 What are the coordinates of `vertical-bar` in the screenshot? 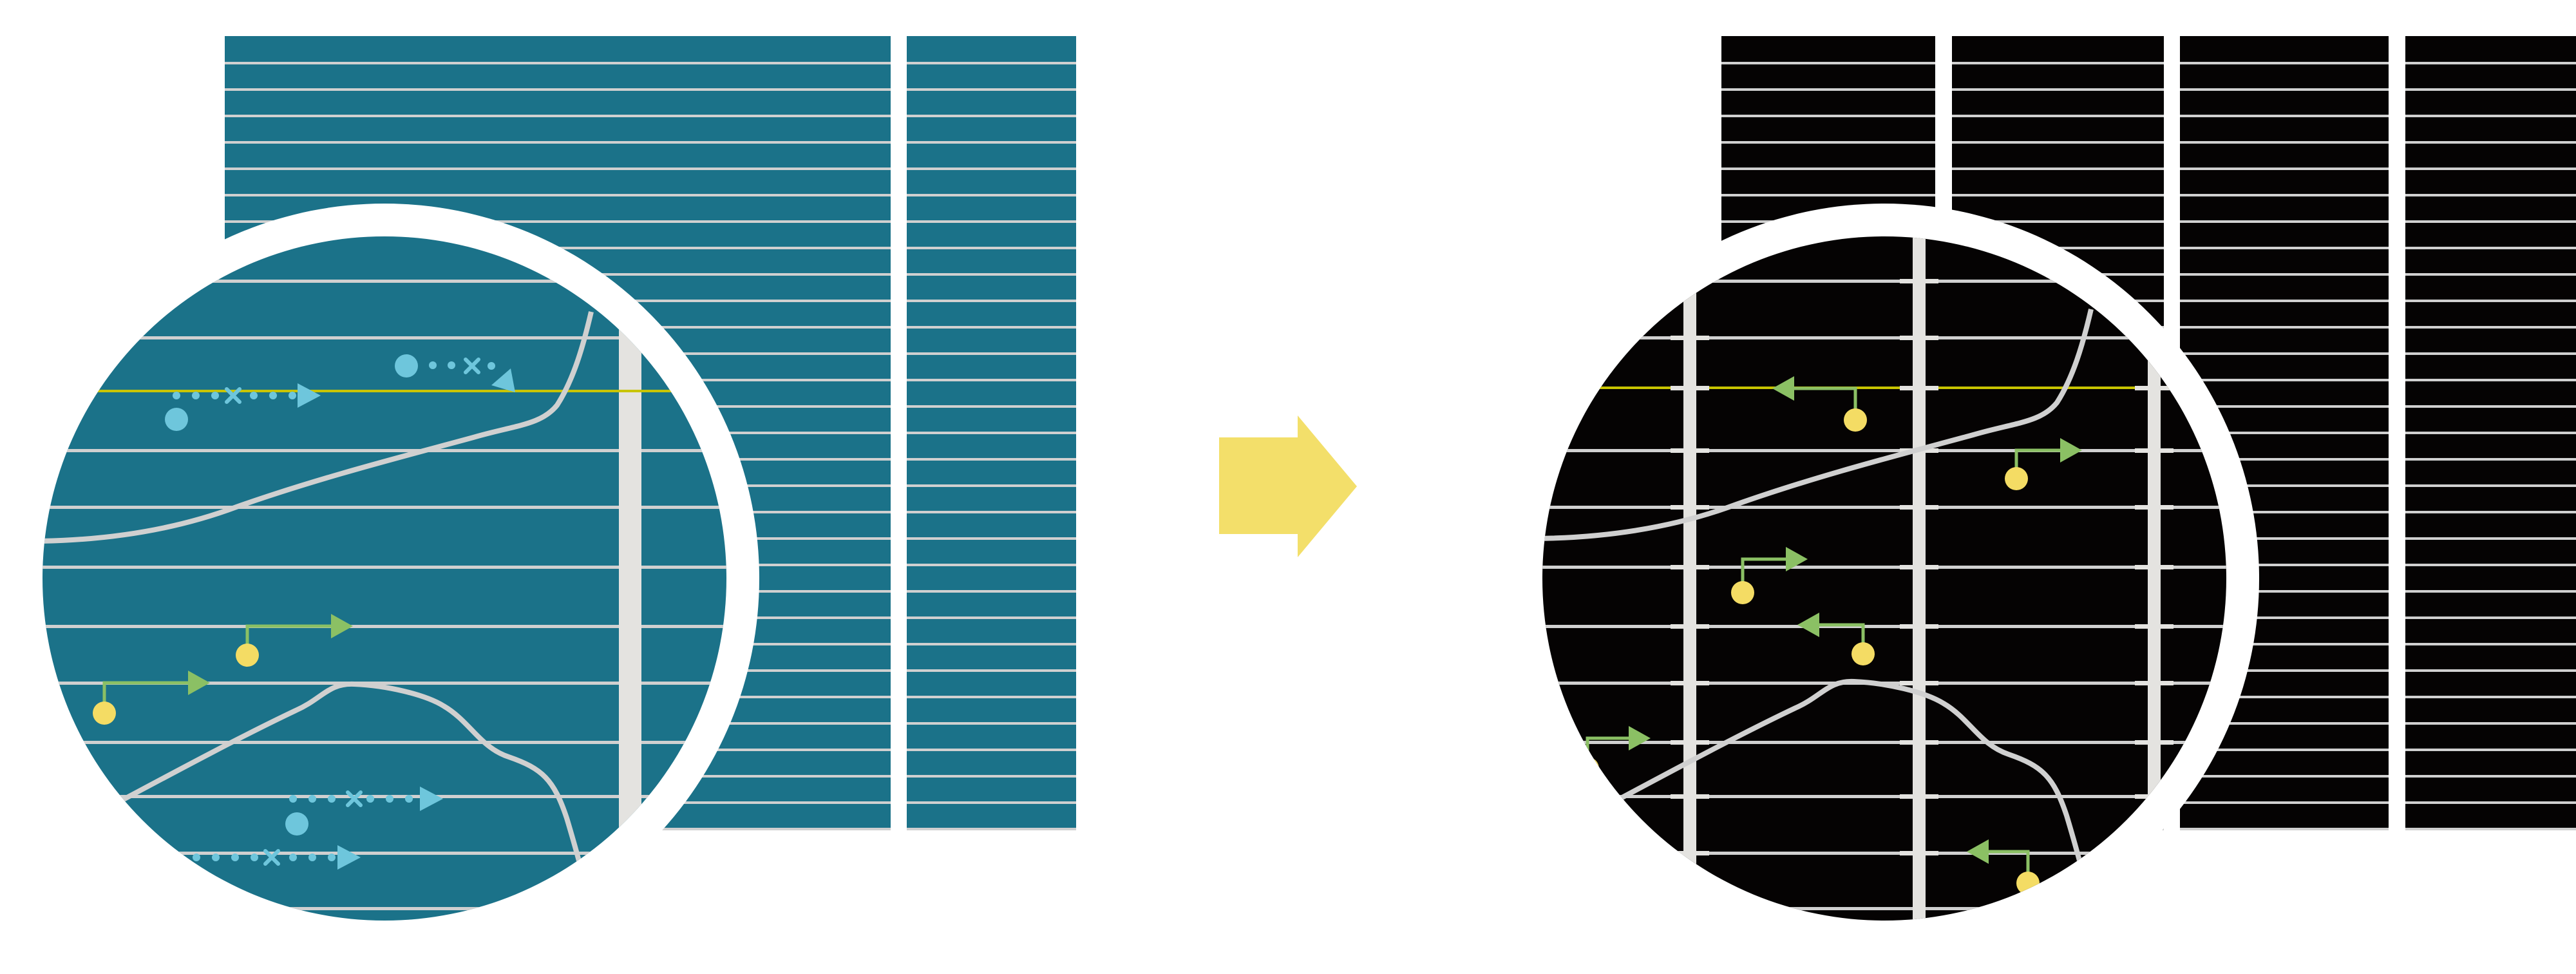 It's located at (1919, 578).